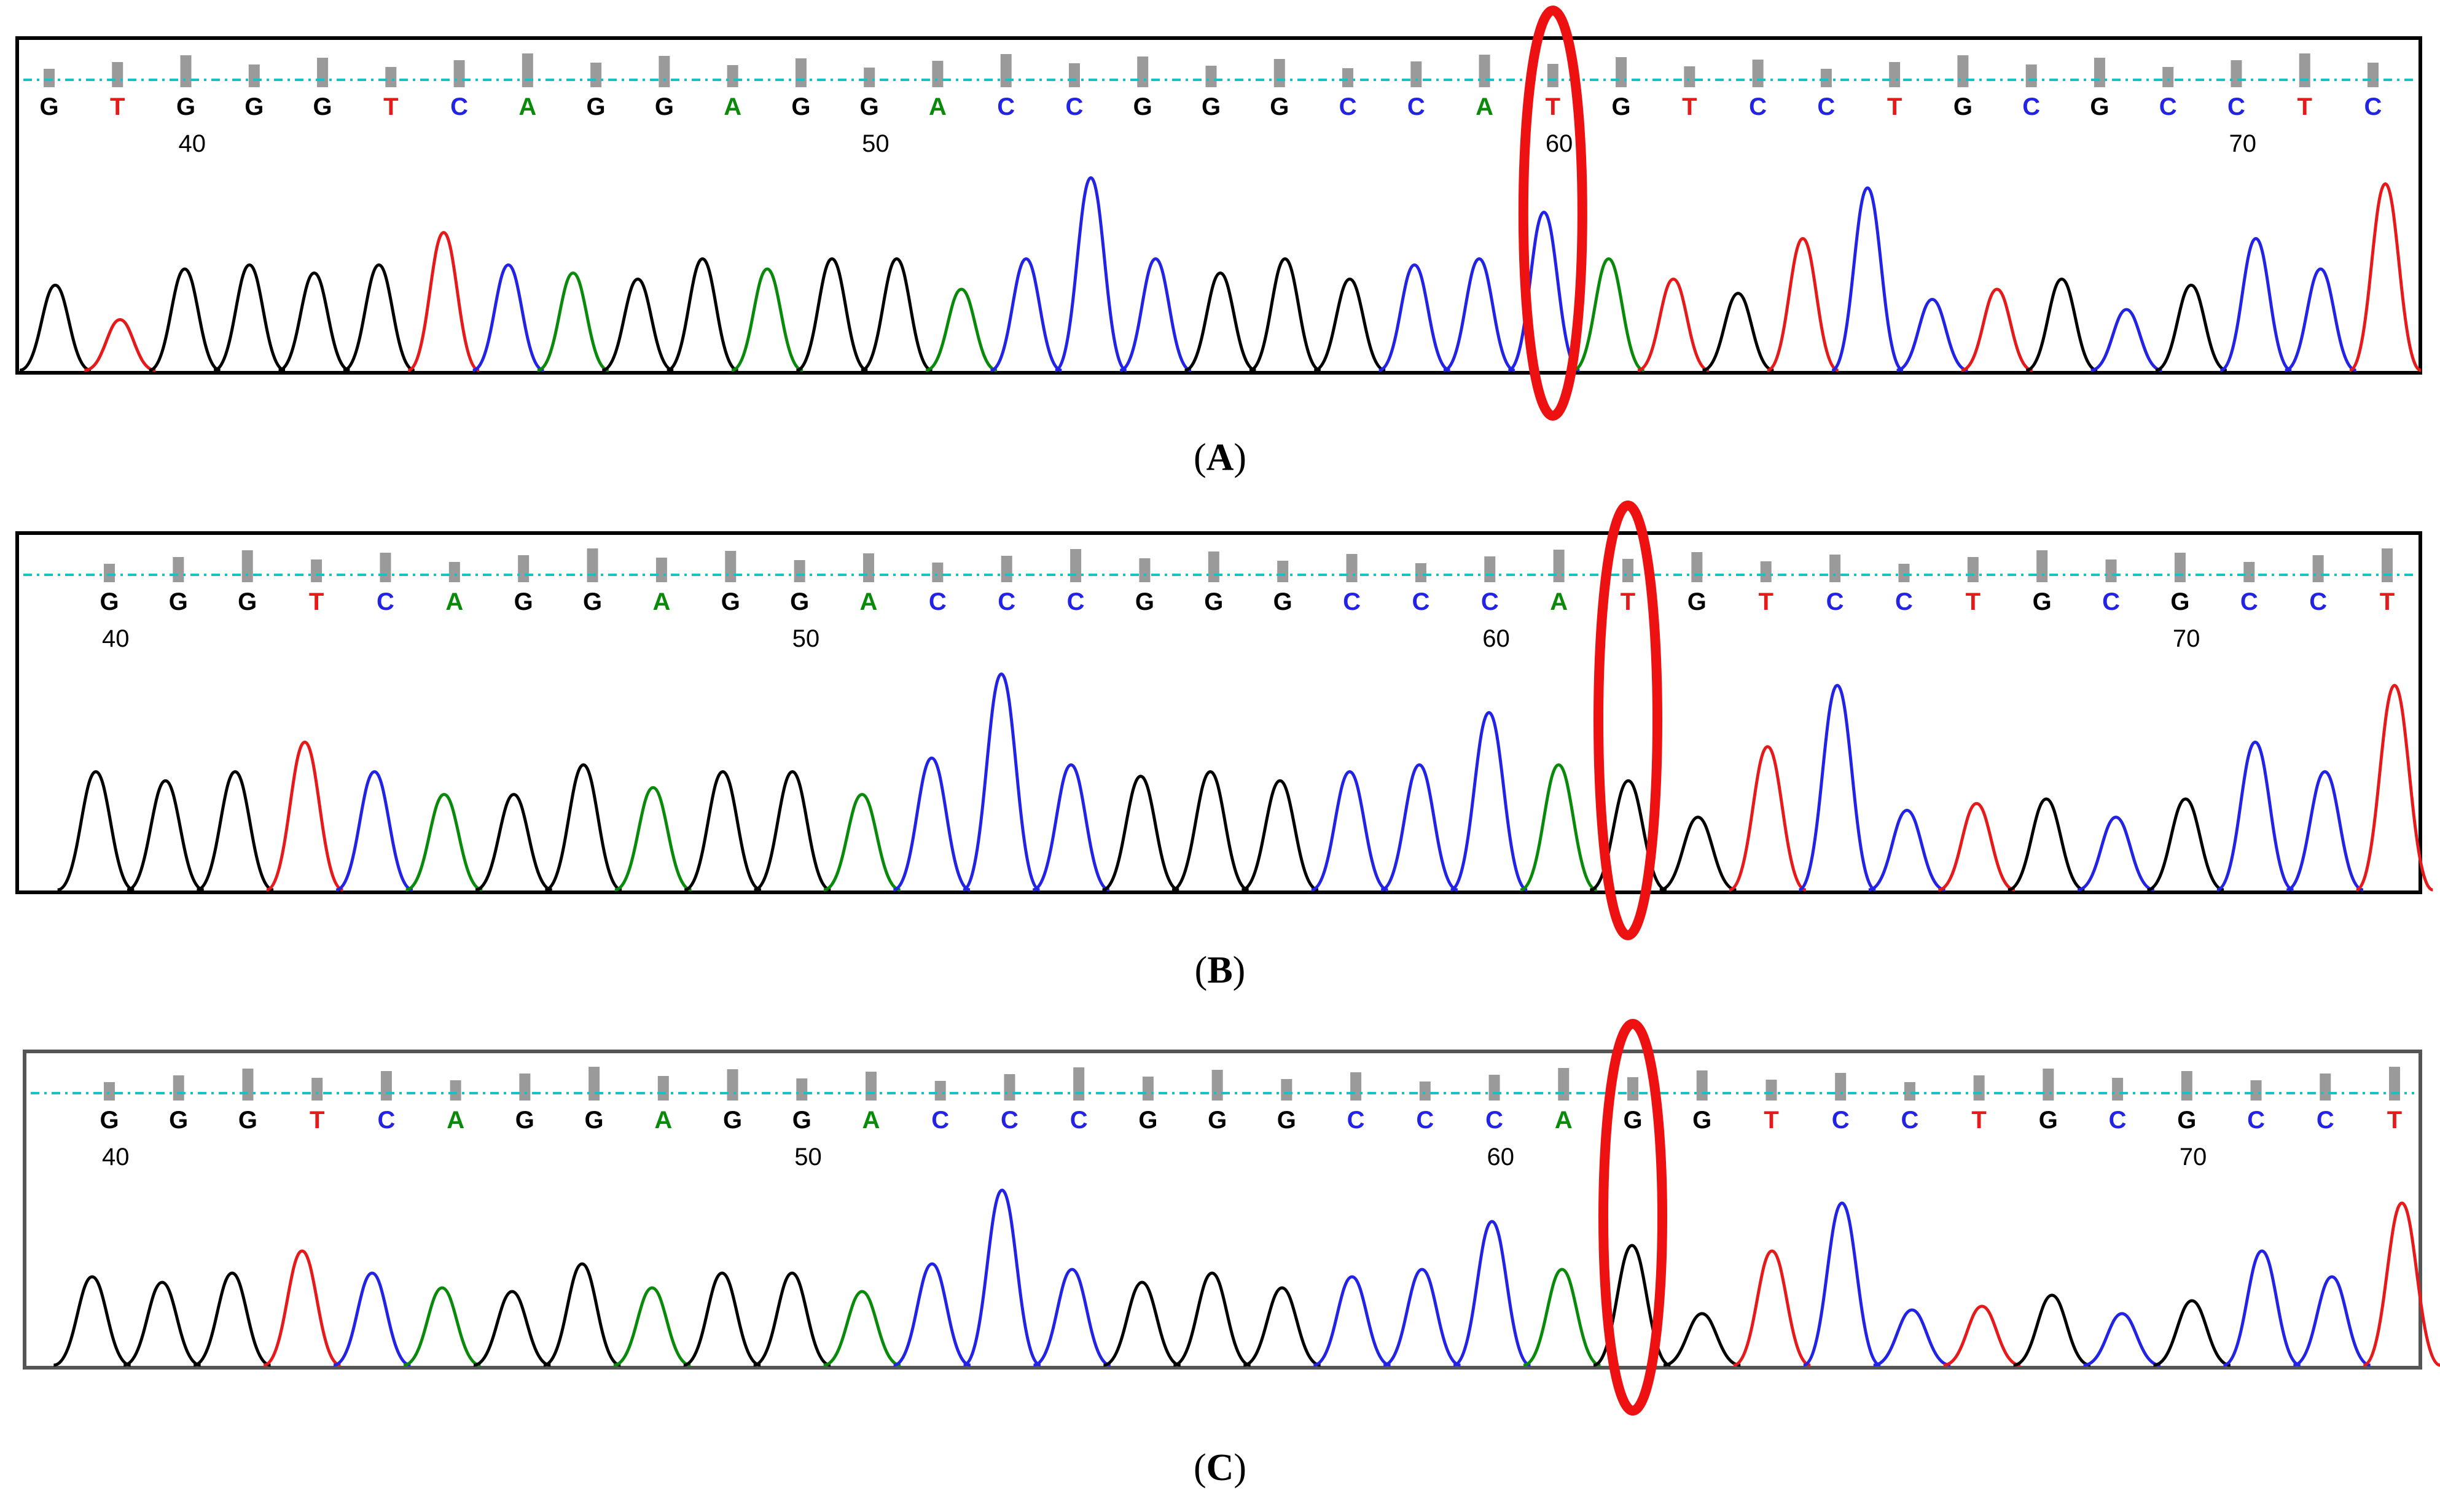 Image resolution: width=2440 pixels, height=1512 pixels. What do you see at coordinates (116, 638) in the screenshot?
I see `position-label: 40` at bounding box center [116, 638].